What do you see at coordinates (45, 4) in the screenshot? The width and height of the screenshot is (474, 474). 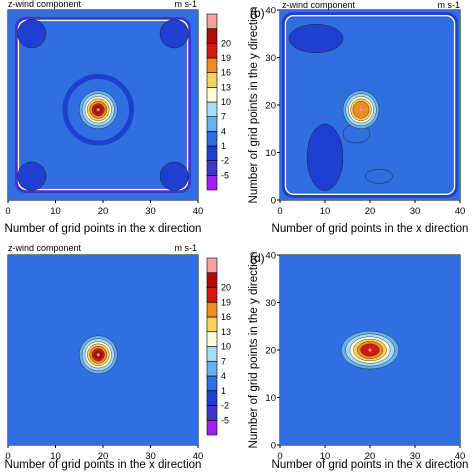 I see `panel-a-title: z-wind component` at bounding box center [45, 4].